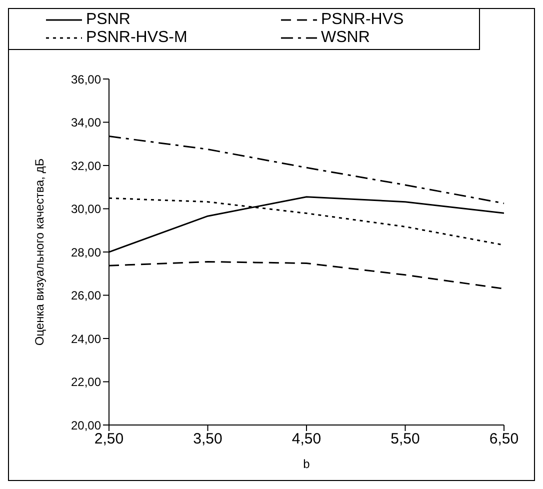  What do you see at coordinates (86, 79) in the screenshot?
I see `y-tick-label: 36,00` at bounding box center [86, 79].